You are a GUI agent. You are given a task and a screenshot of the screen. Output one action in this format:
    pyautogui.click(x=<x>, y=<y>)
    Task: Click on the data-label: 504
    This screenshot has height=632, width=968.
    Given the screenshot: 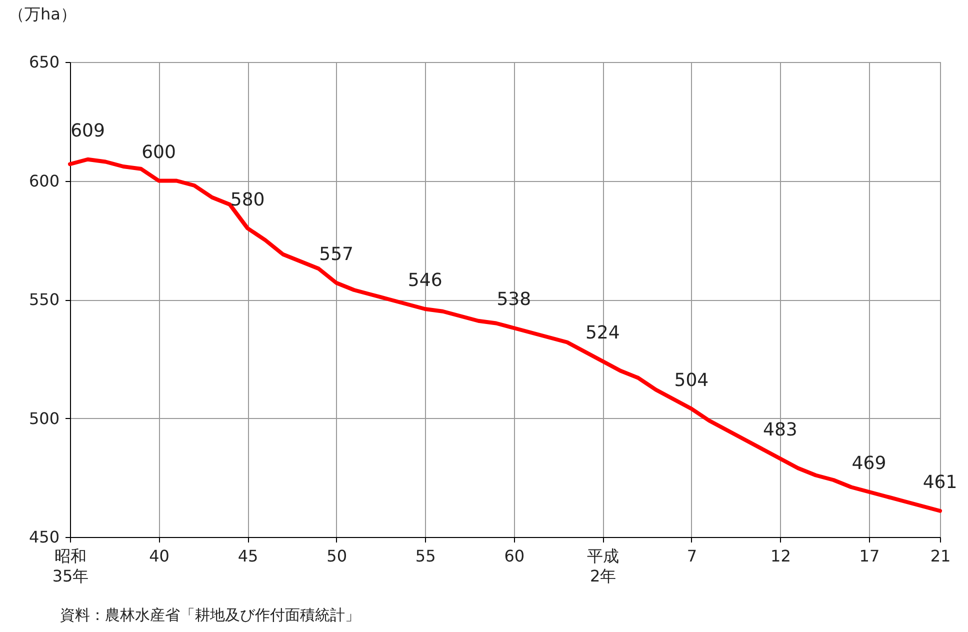 What is the action you would take?
    pyautogui.click(x=691, y=380)
    